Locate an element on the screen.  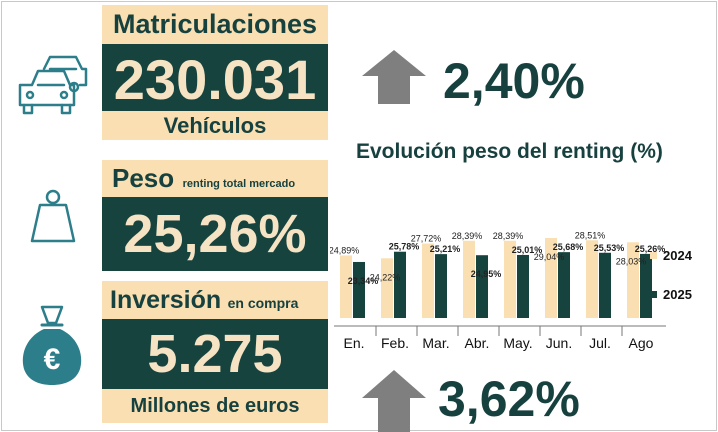
investment-title-row: Inversión en compra is located at coordinates (215, 300).